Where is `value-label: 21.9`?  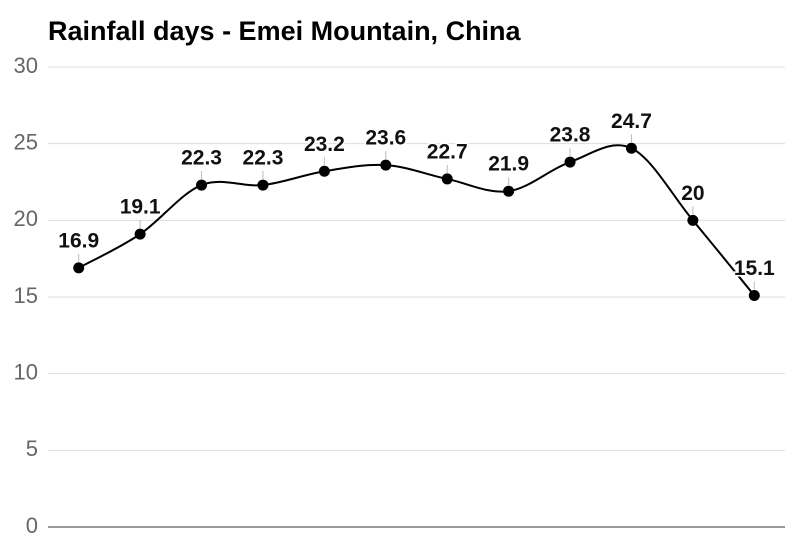 value-label: 21.9 is located at coordinates (508, 164).